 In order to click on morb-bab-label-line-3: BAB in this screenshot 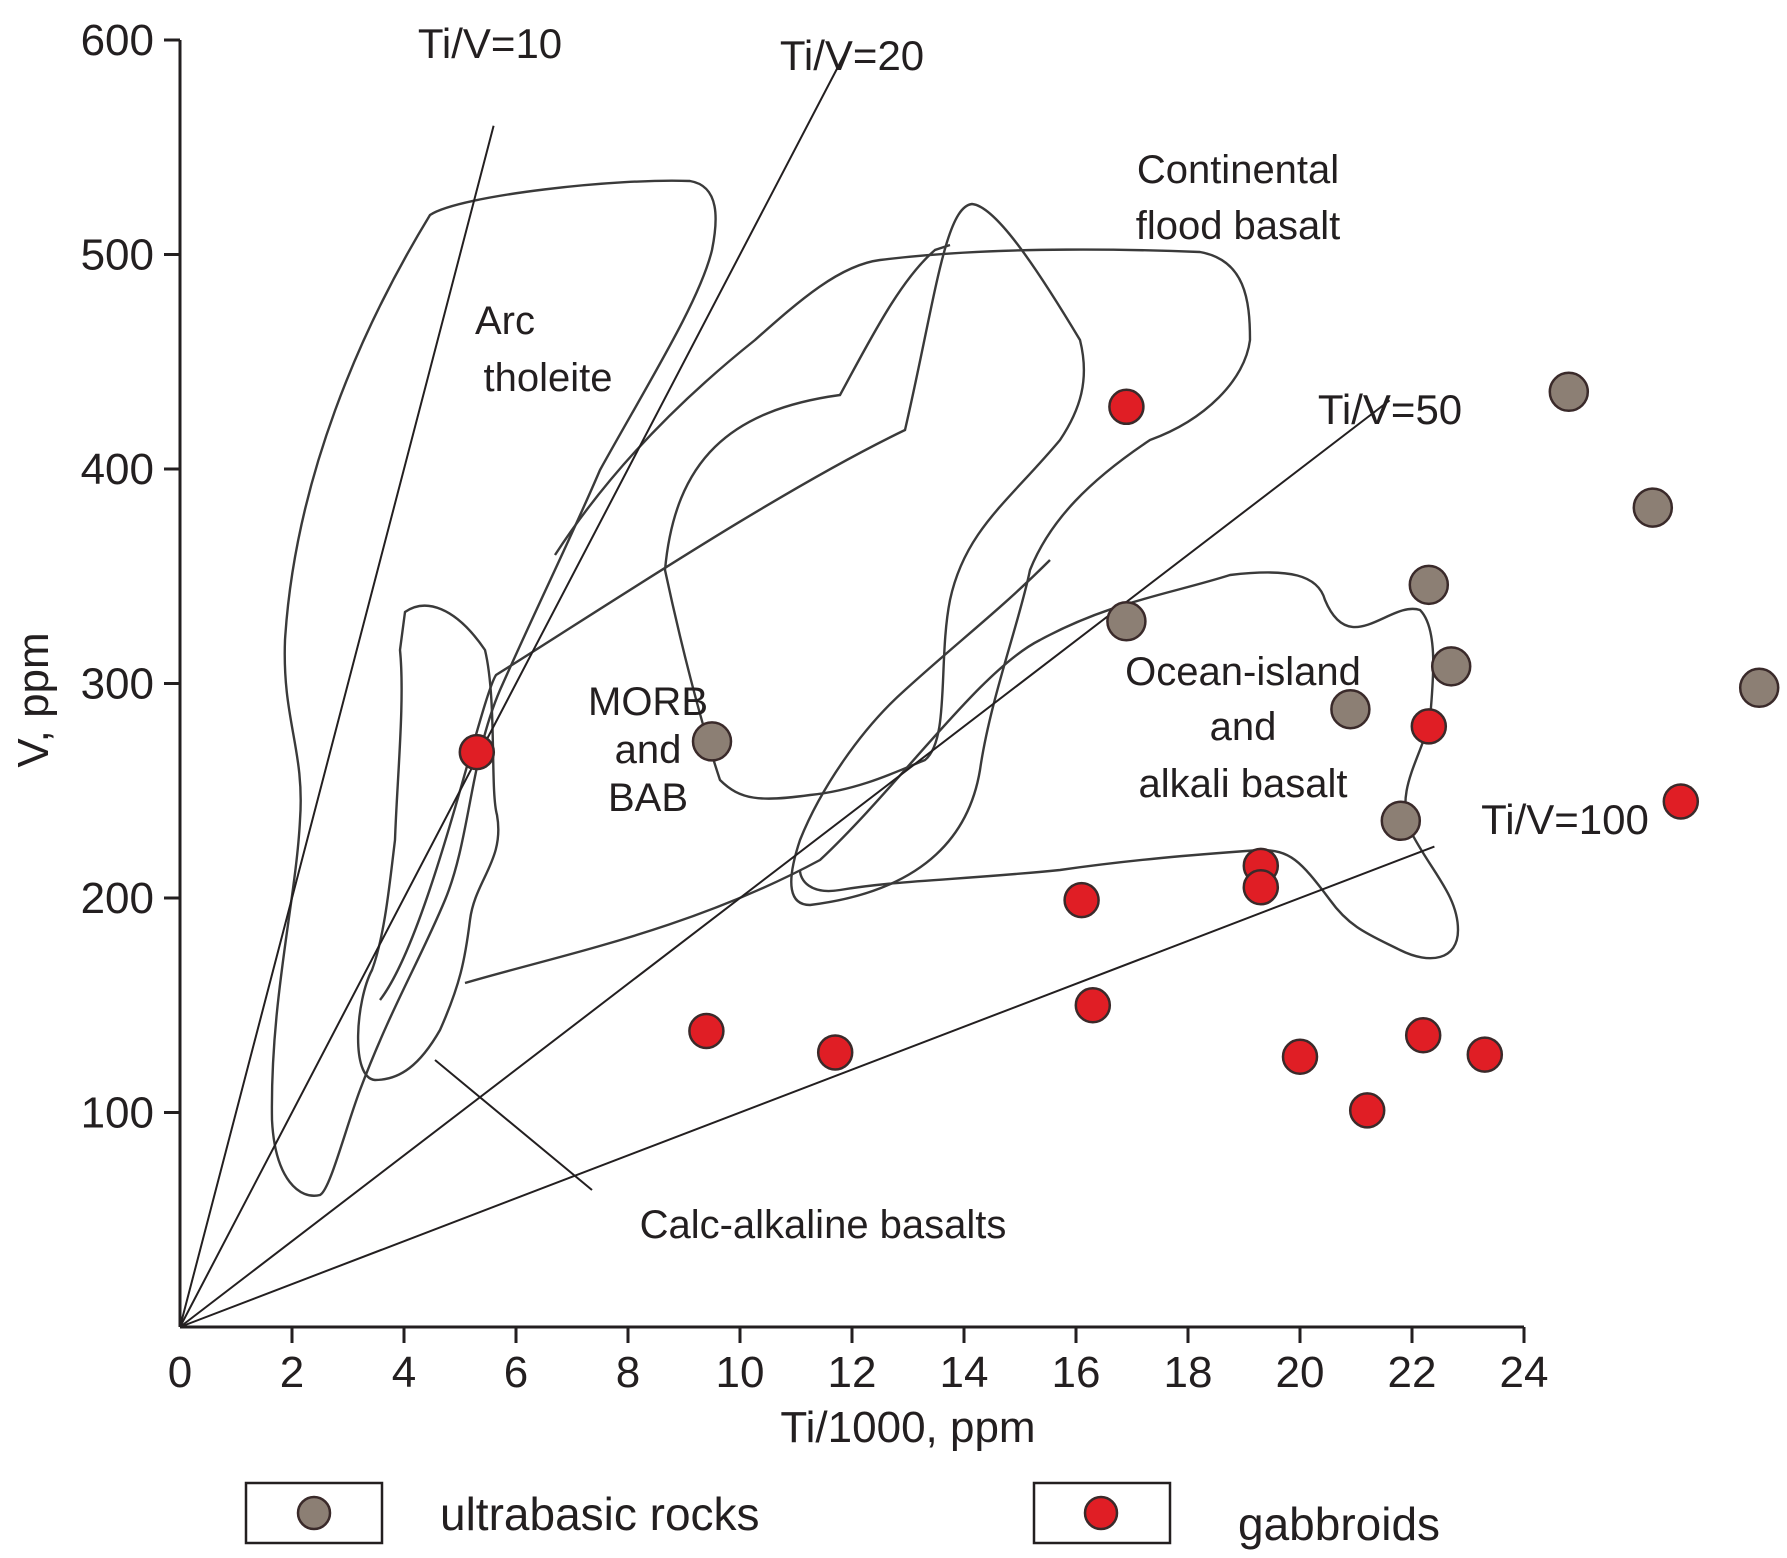, I will do `click(648, 798)`.